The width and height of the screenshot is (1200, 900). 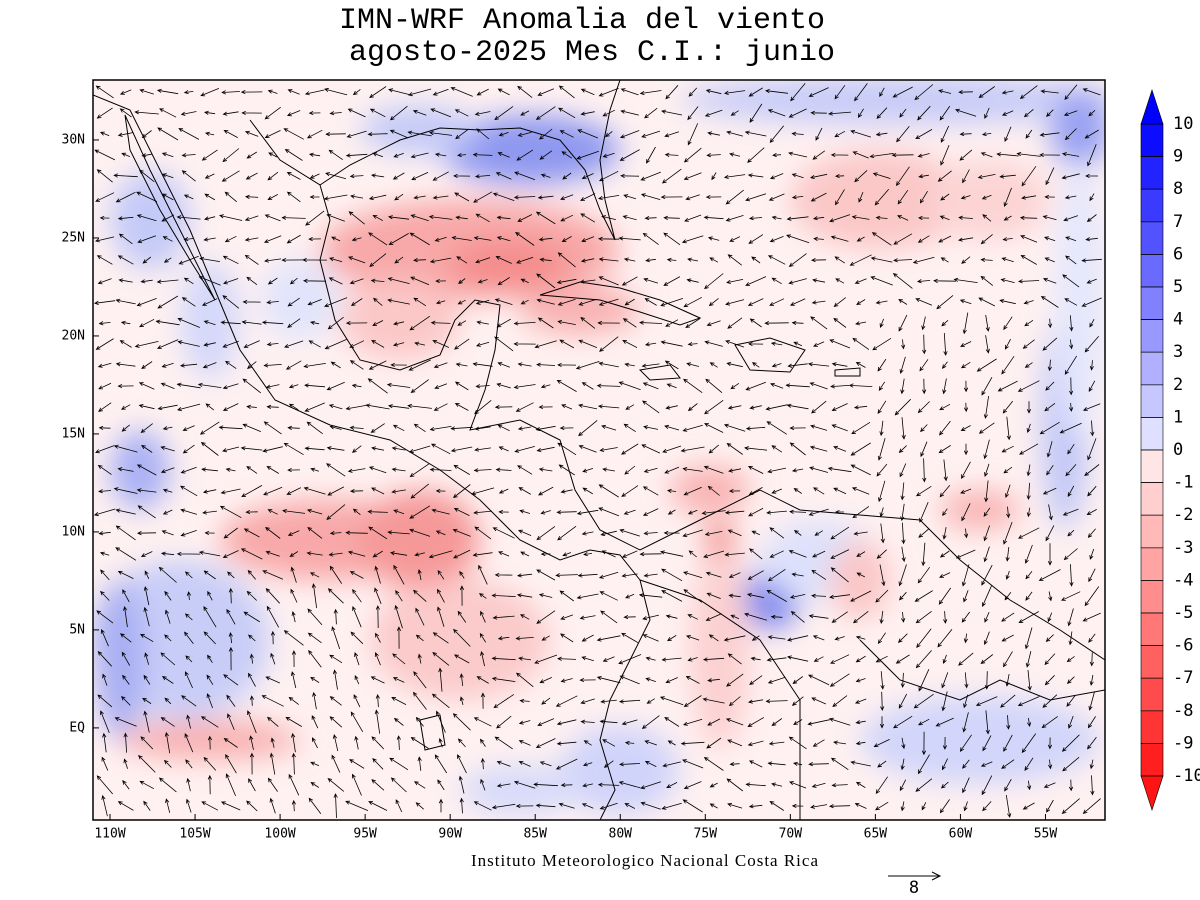 What do you see at coordinates (621, 834) in the screenshot?
I see `x-tick-label: 80W` at bounding box center [621, 834].